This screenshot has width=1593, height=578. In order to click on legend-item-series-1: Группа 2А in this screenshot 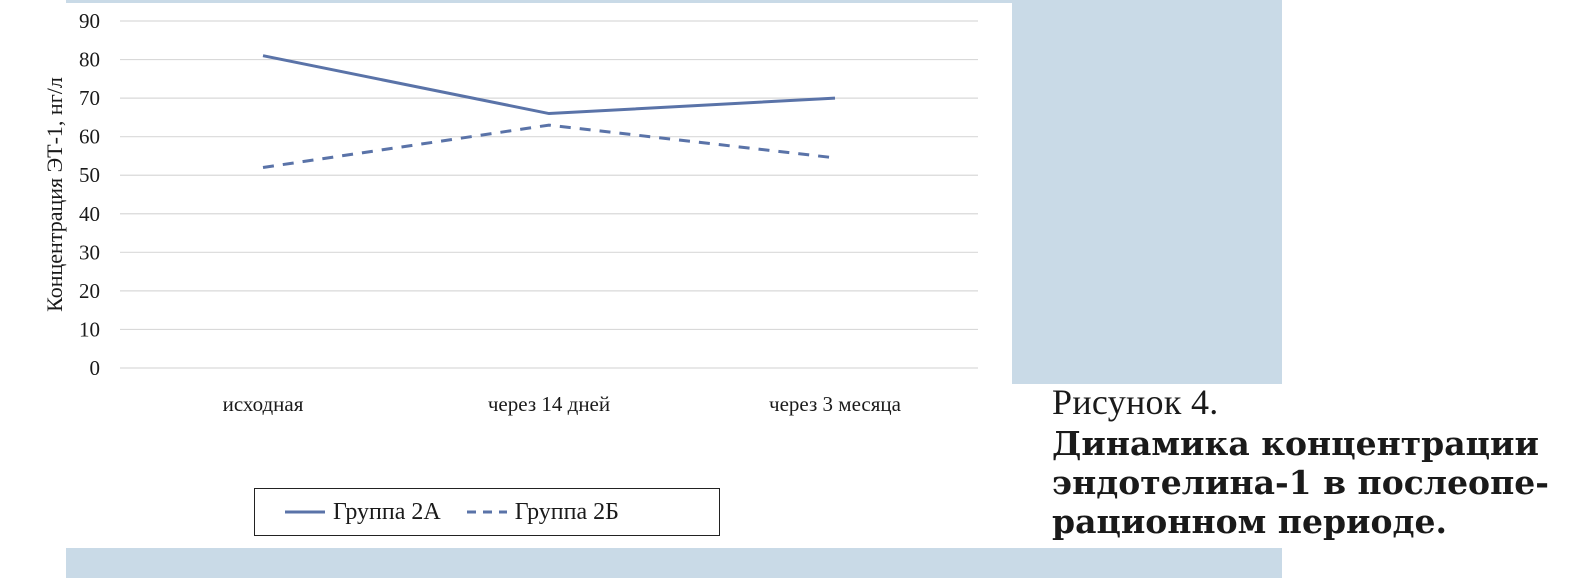, I will do `click(362, 512)`.